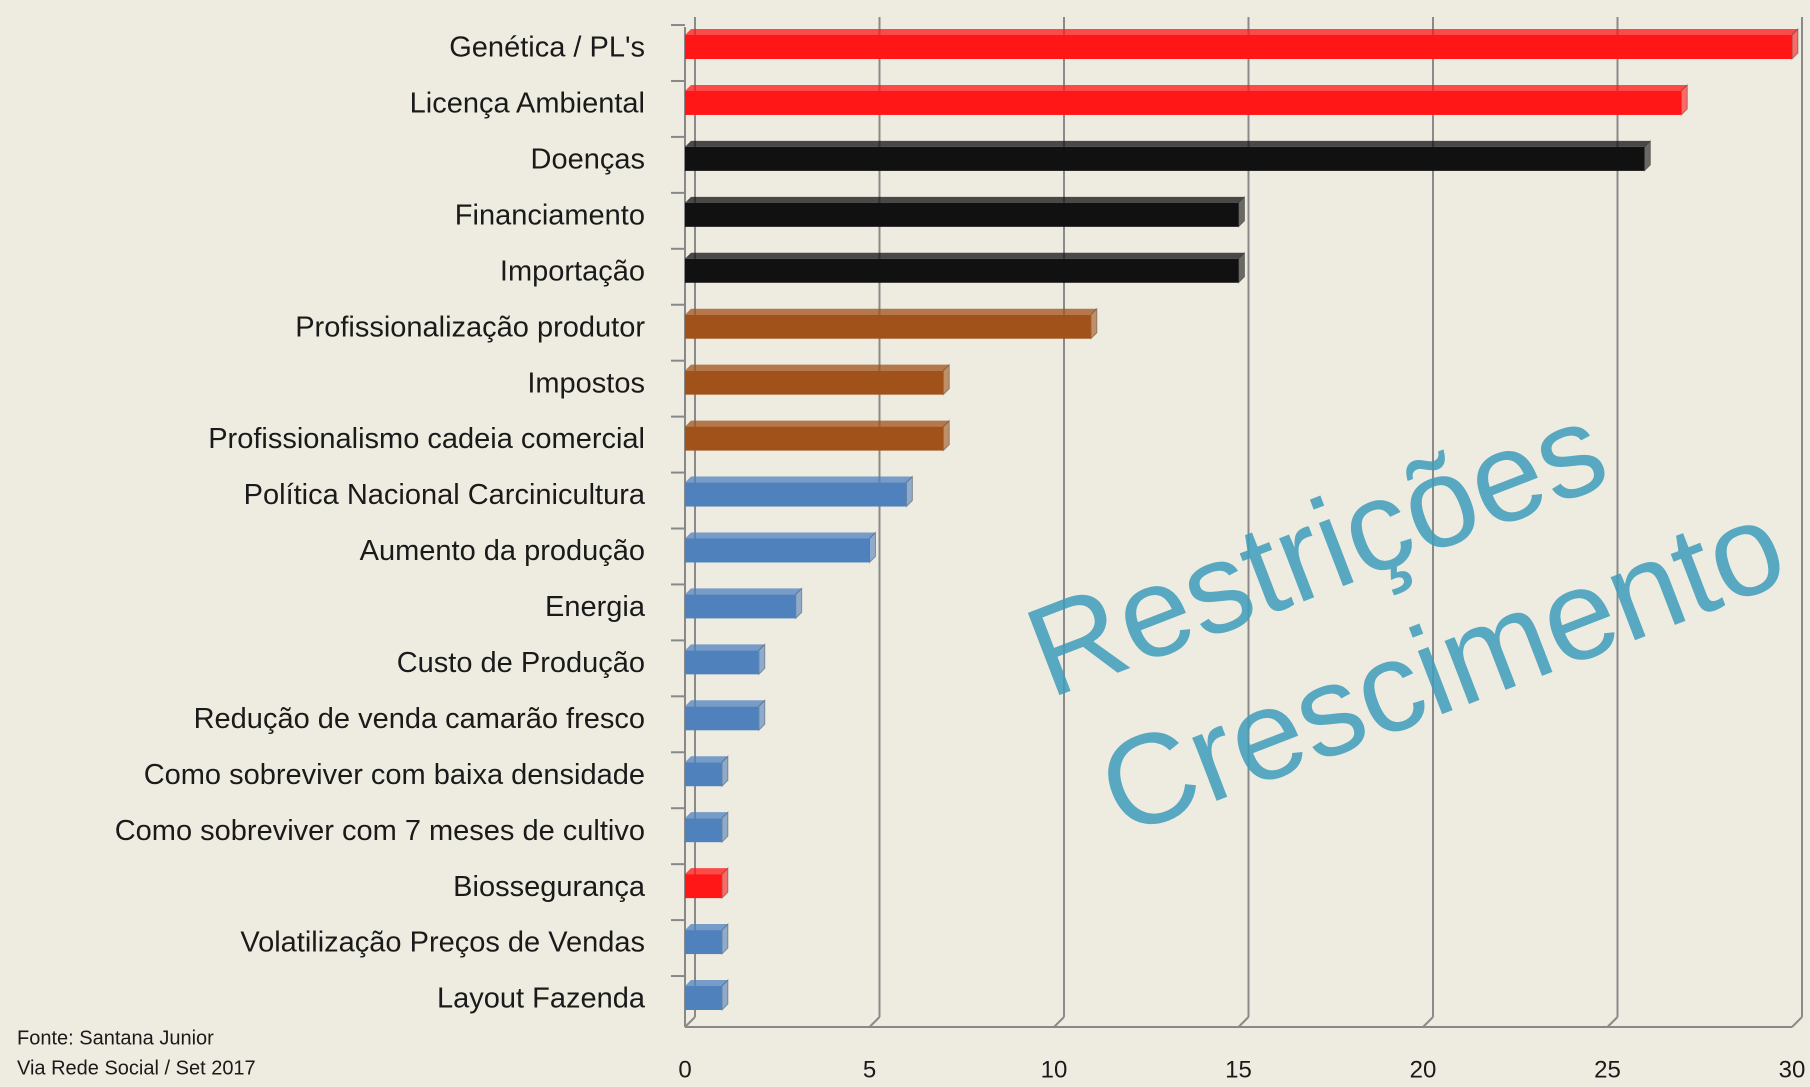 The width and height of the screenshot is (1810, 1087). I want to click on source: Via Rede Social / Set 2017, so click(136, 1068).